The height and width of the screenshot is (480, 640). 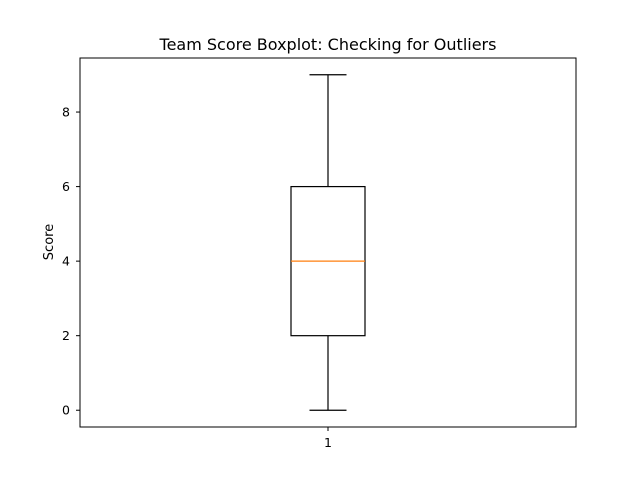 I want to click on y-tick-label: 2, so click(x=66, y=335).